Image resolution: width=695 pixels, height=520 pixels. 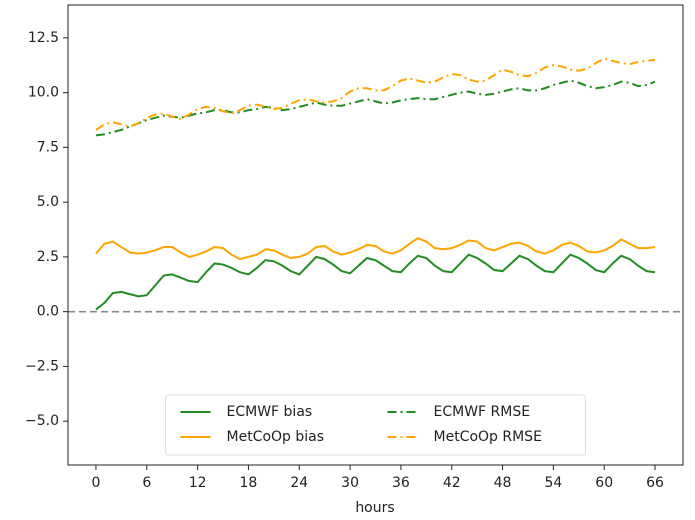 What do you see at coordinates (452, 483) in the screenshot?
I see `x-tick-label: 42` at bounding box center [452, 483].